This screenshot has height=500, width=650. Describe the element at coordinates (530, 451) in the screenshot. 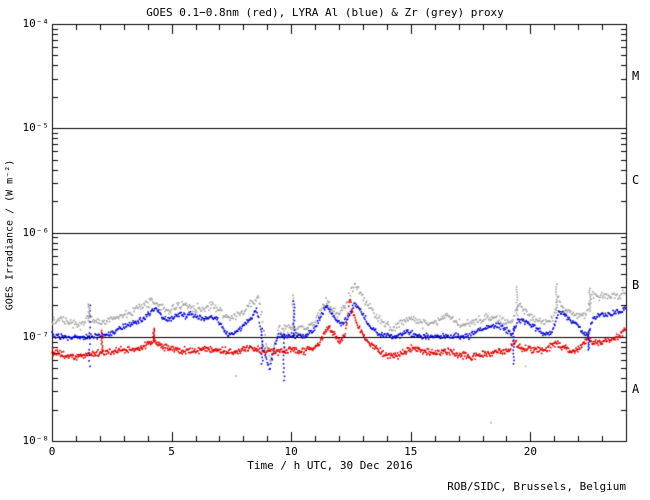

I see `x-tick-label: 20` at that location.